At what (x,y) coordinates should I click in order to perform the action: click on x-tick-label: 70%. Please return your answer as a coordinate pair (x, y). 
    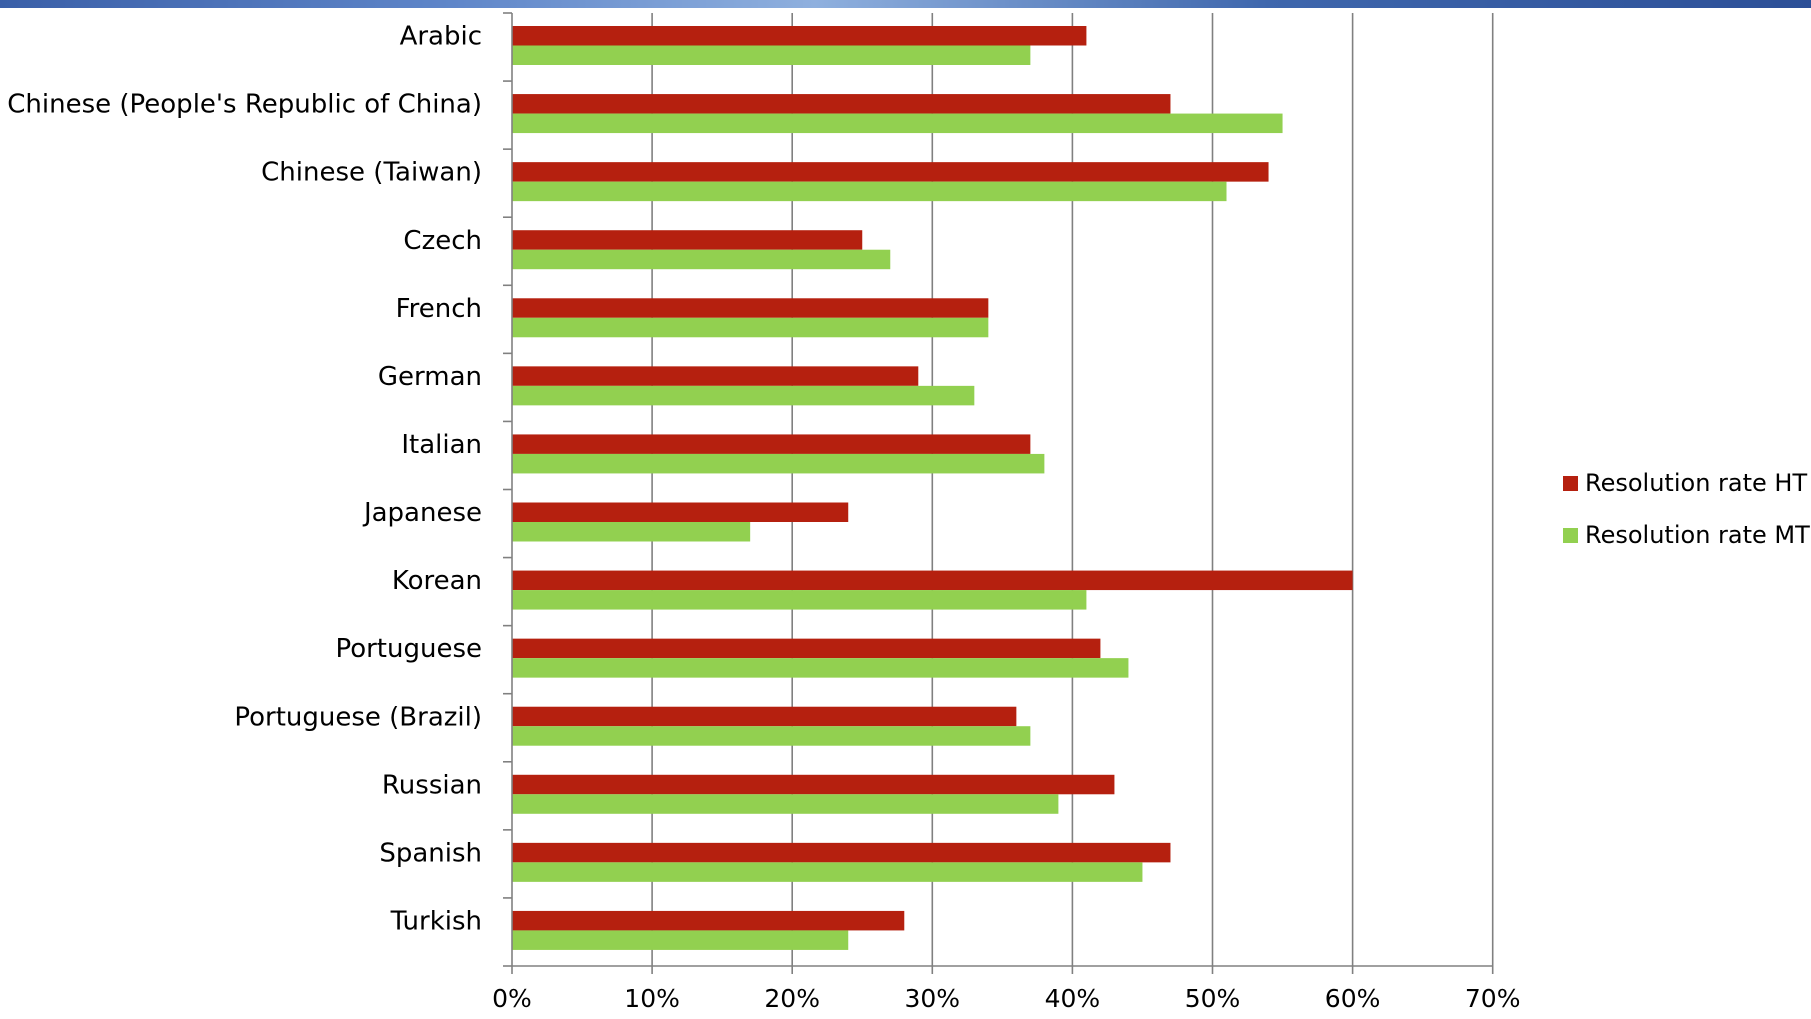
    Looking at the image, I should click on (1493, 998).